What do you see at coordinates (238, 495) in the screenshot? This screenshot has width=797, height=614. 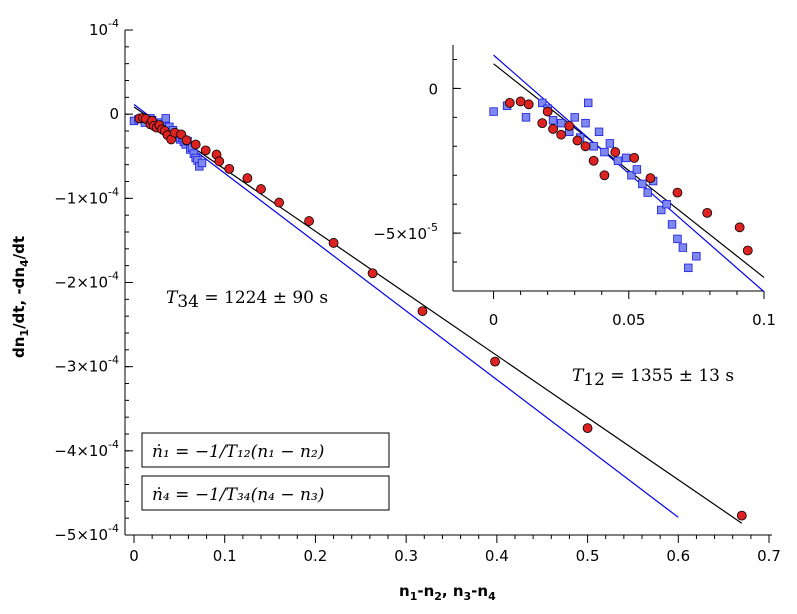 I see `legend-equation-2: ṅ₄ = −1/T₃₄(n₄ − n₃)` at bounding box center [238, 495].